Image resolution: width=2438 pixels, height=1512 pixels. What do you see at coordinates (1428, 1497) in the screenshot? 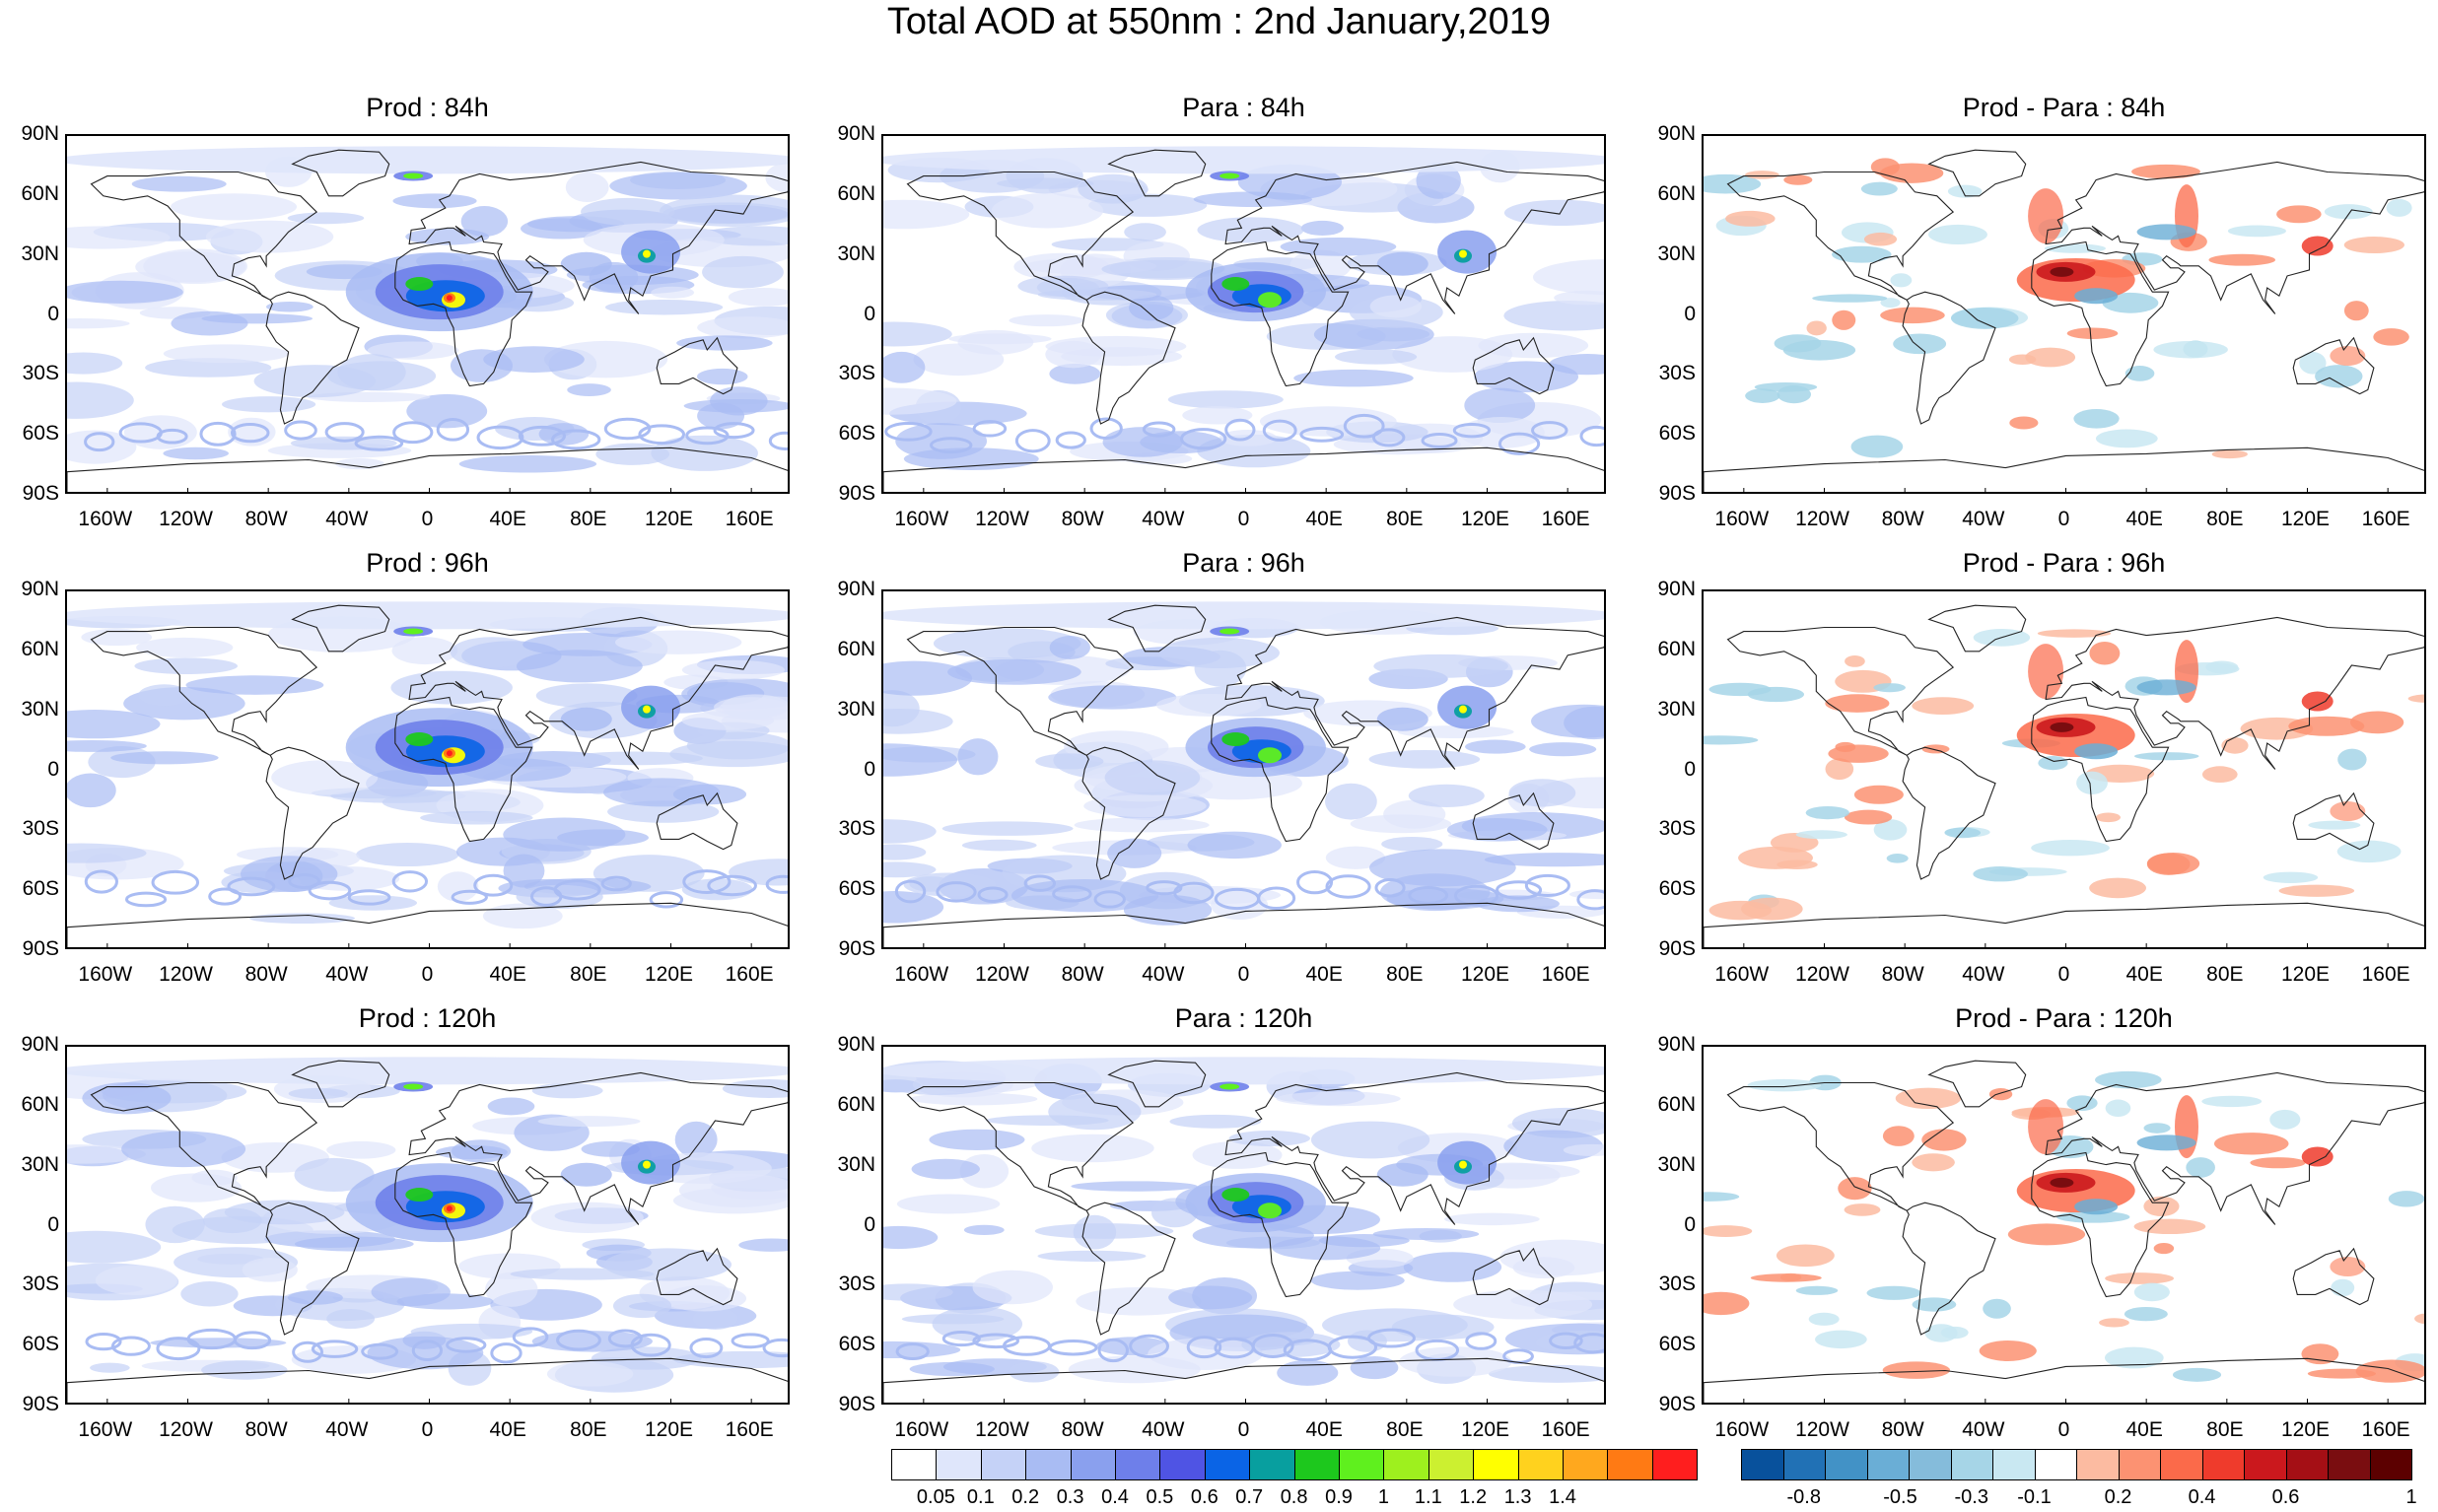
I see `aod-colorbar-label: 1.1` at bounding box center [1428, 1497].